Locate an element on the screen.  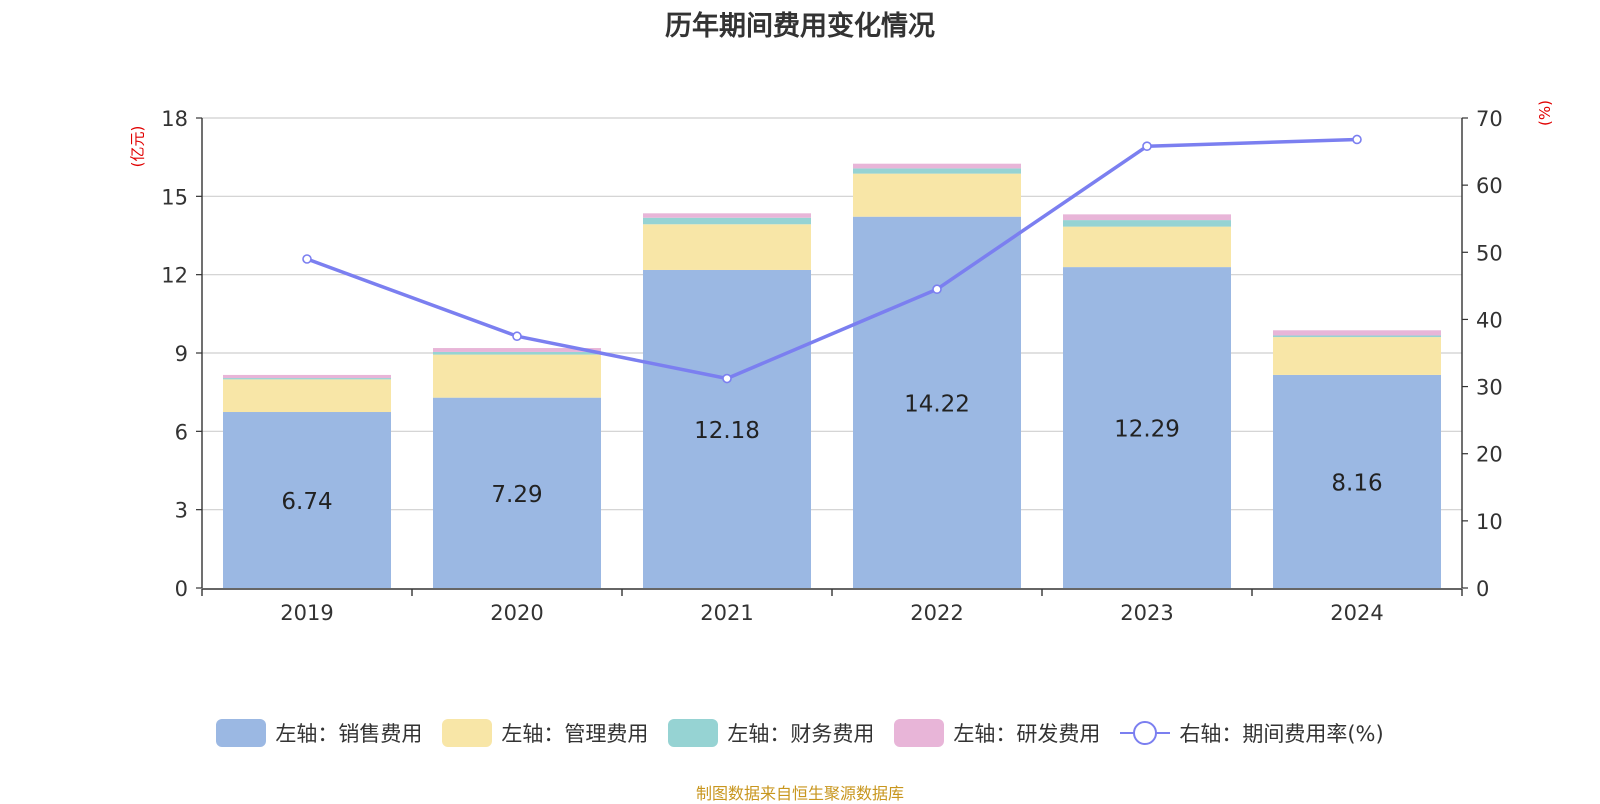
bar-0-2024 is located at coordinates (1357, 481).